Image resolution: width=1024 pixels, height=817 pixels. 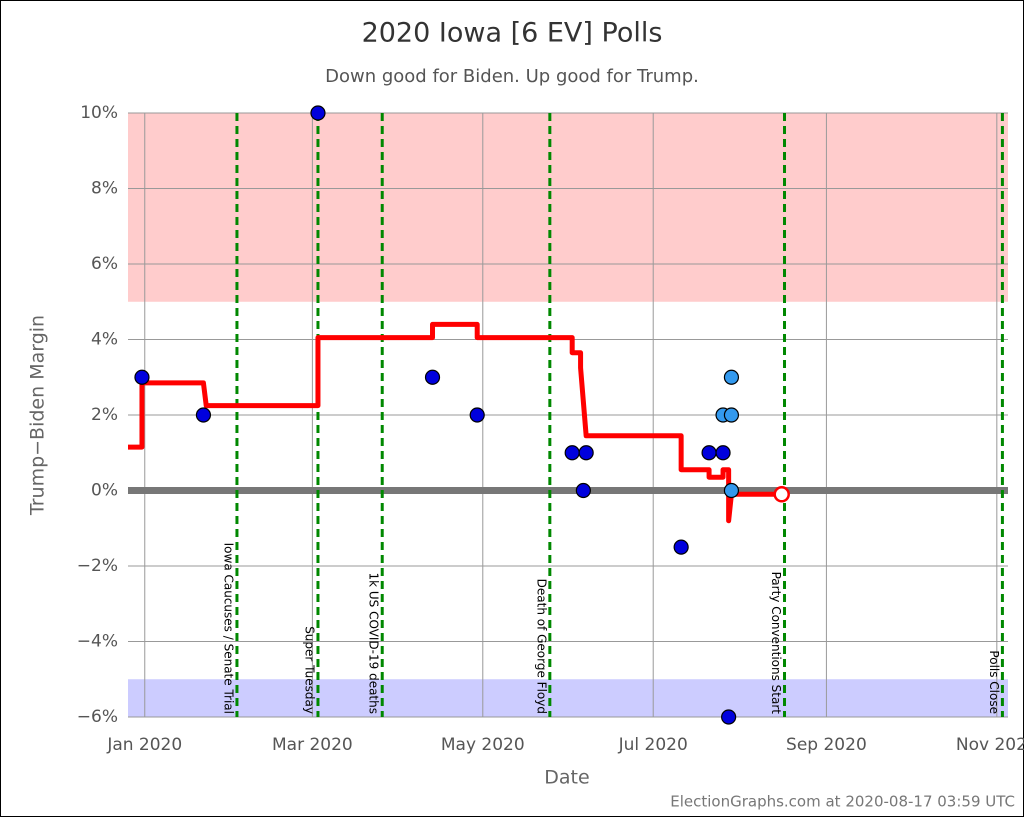 I want to click on y-tick-label: 2%, so click(x=104, y=415).